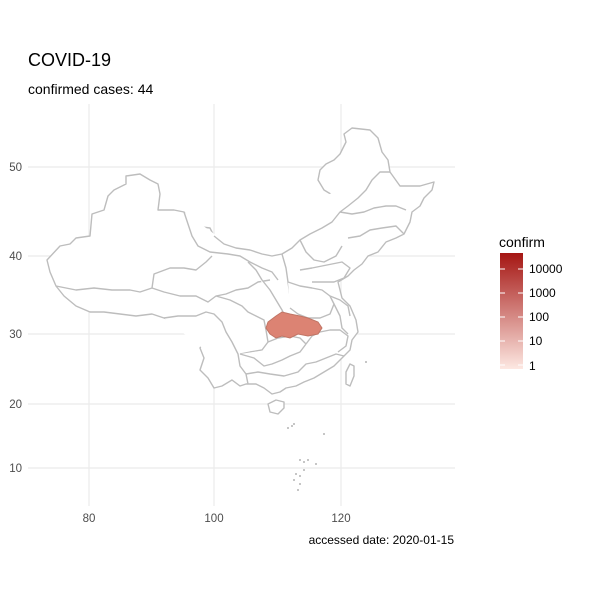  Describe the element at coordinates (70, 60) in the screenshot. I see `chart-title: COVID-19` at that location.